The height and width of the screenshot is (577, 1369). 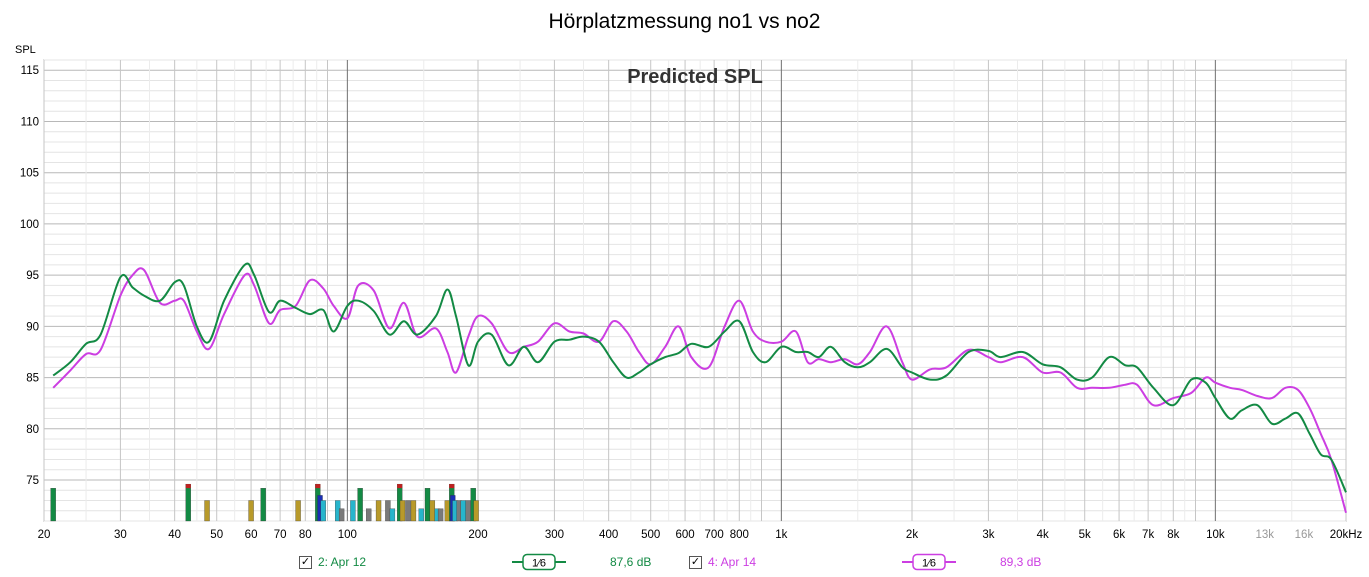 I want to click on smoothing-indicator-1: 1⁄6, so click(x=539, y=562).